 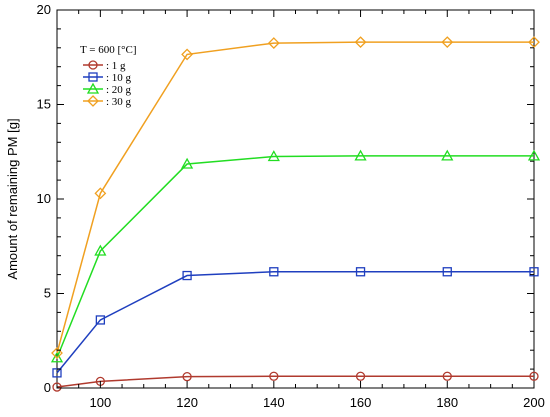 What do you see at coordinates (187, 402) in the screenshot?
I see `x-tick-label: 120` at bounding box center [187, 402].